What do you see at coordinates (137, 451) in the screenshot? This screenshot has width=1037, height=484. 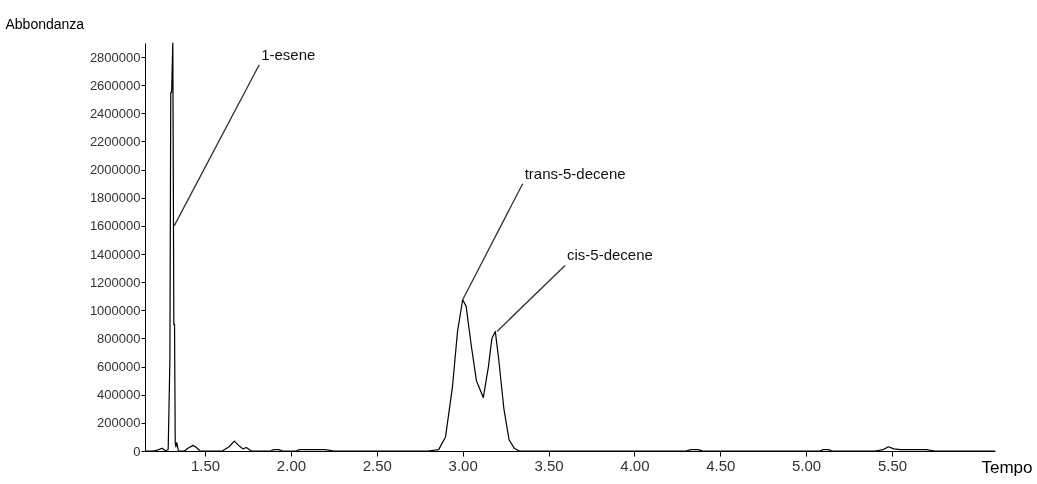 I see `y-tick-label: 0` at bounding box center [137, 451].